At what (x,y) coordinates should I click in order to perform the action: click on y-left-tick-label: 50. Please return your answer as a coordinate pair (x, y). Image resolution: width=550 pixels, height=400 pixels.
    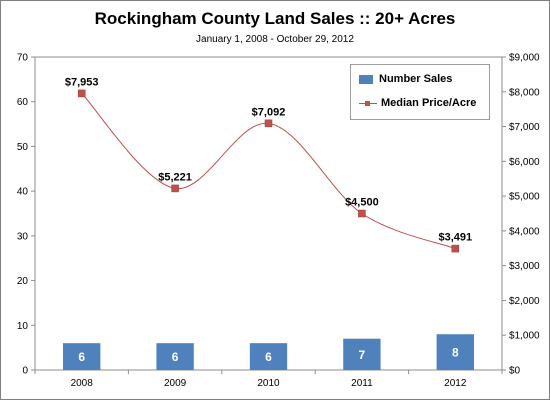
    Looking at the image, I should click on (23, 147).